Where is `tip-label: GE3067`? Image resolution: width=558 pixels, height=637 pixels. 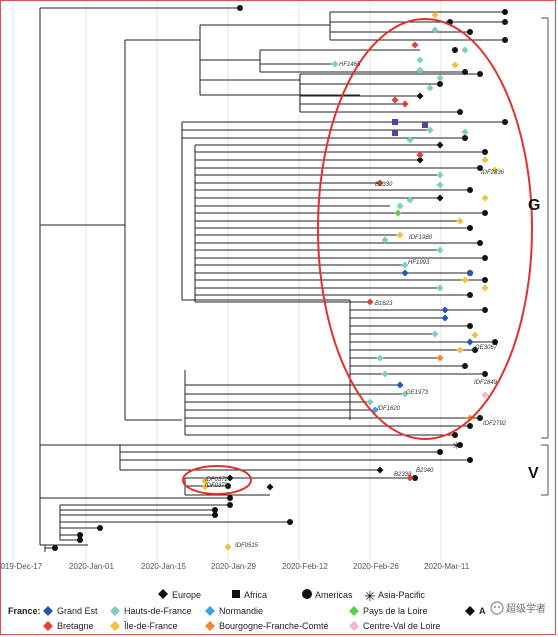
tip-label: GE3067 is located at coordinates (486, 348).